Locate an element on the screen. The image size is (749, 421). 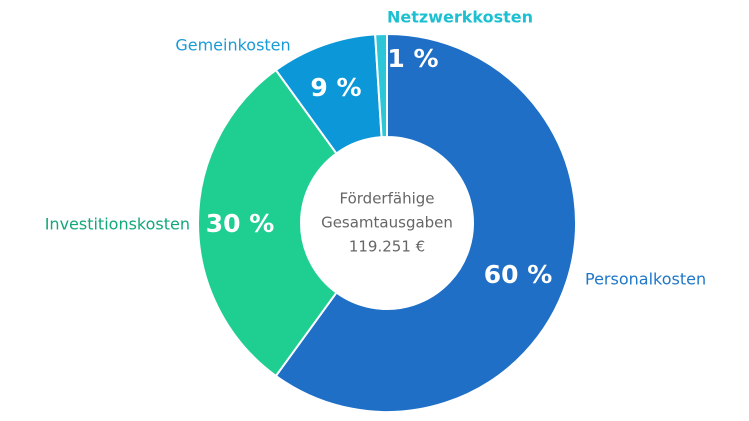
center-text: Gesamtausgaben is located at coordinates (387, 223).